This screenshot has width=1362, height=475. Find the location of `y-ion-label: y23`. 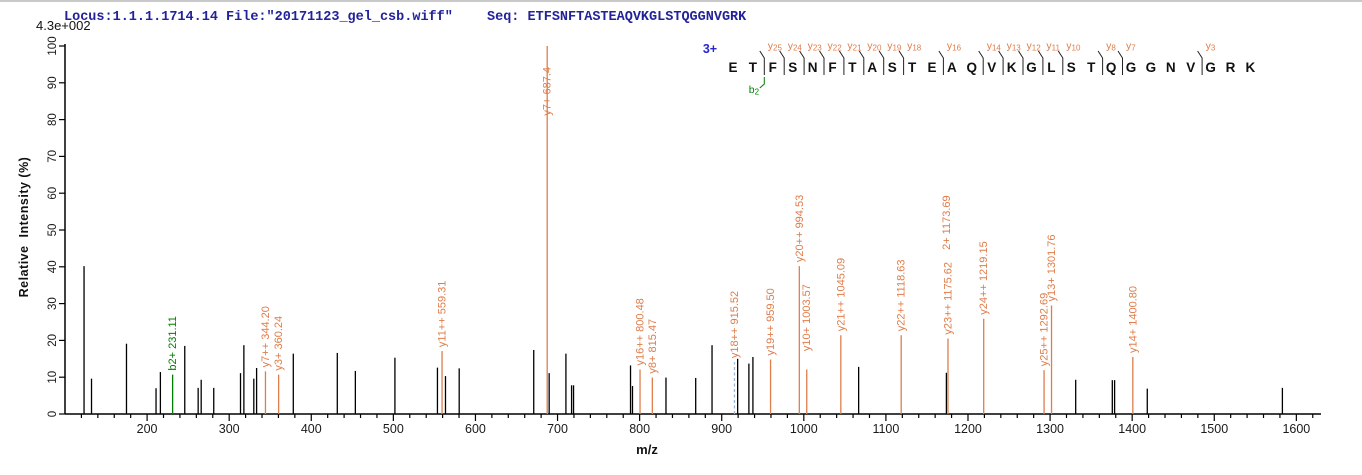

y-ion-label: y23 is located at coordinates (815, 46).